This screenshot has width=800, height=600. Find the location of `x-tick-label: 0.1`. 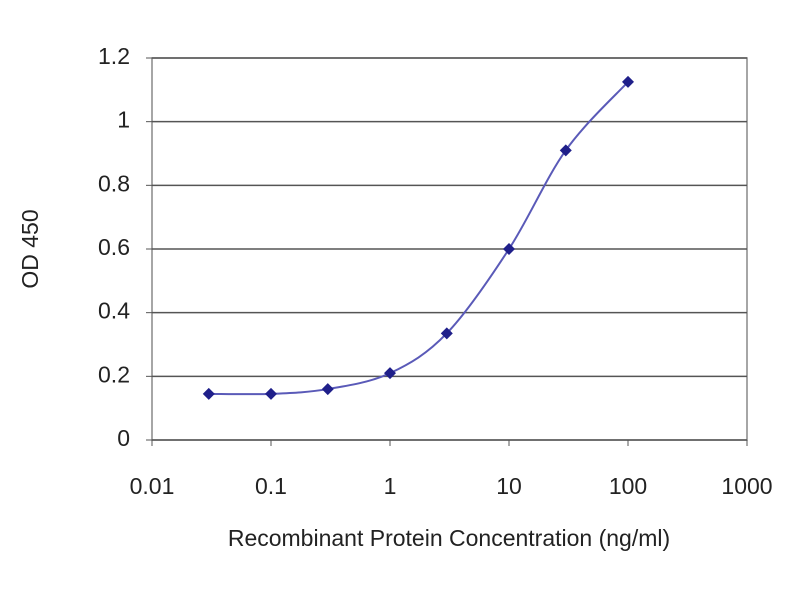

x-tick-label: 0.1 is located at coordinates (271, 486).